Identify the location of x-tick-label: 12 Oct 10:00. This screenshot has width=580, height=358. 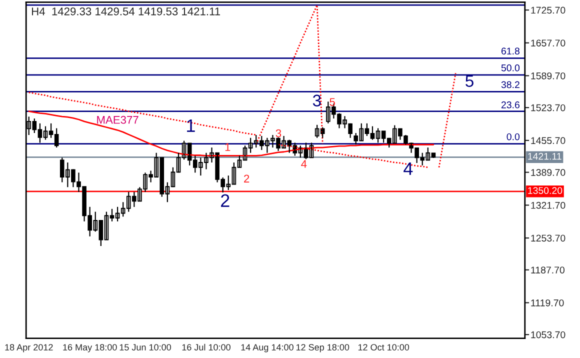
(384, 347).